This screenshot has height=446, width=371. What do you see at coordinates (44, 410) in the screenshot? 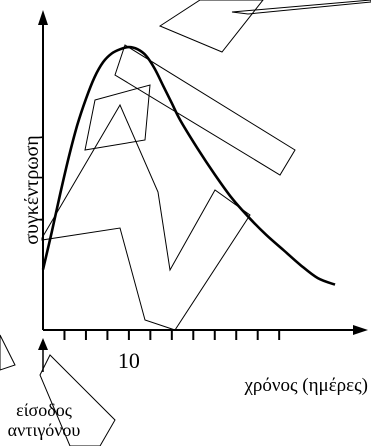
I see `antigen-entry-label: είσοδος` at bounding box center [44, 410].